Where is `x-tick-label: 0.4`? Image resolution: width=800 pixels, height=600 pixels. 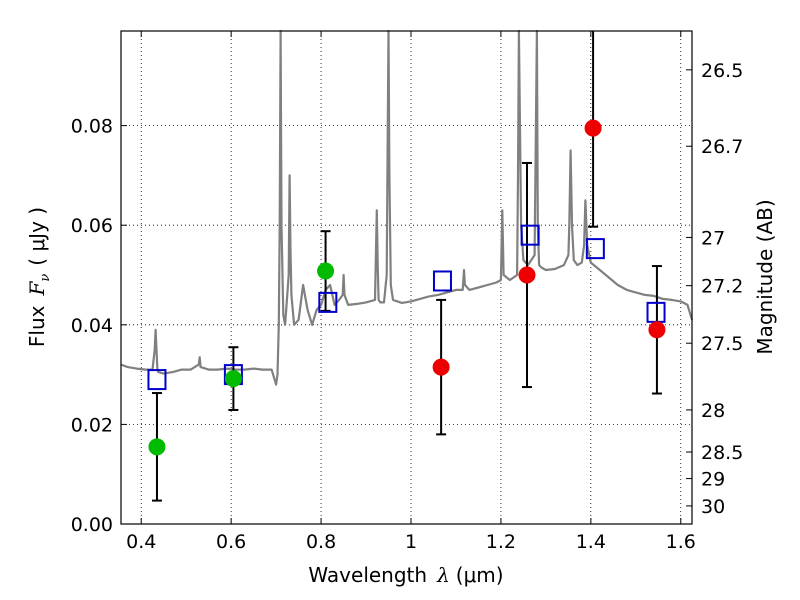
x-tick-label: 0.4 is located at coordinates (141, 542).